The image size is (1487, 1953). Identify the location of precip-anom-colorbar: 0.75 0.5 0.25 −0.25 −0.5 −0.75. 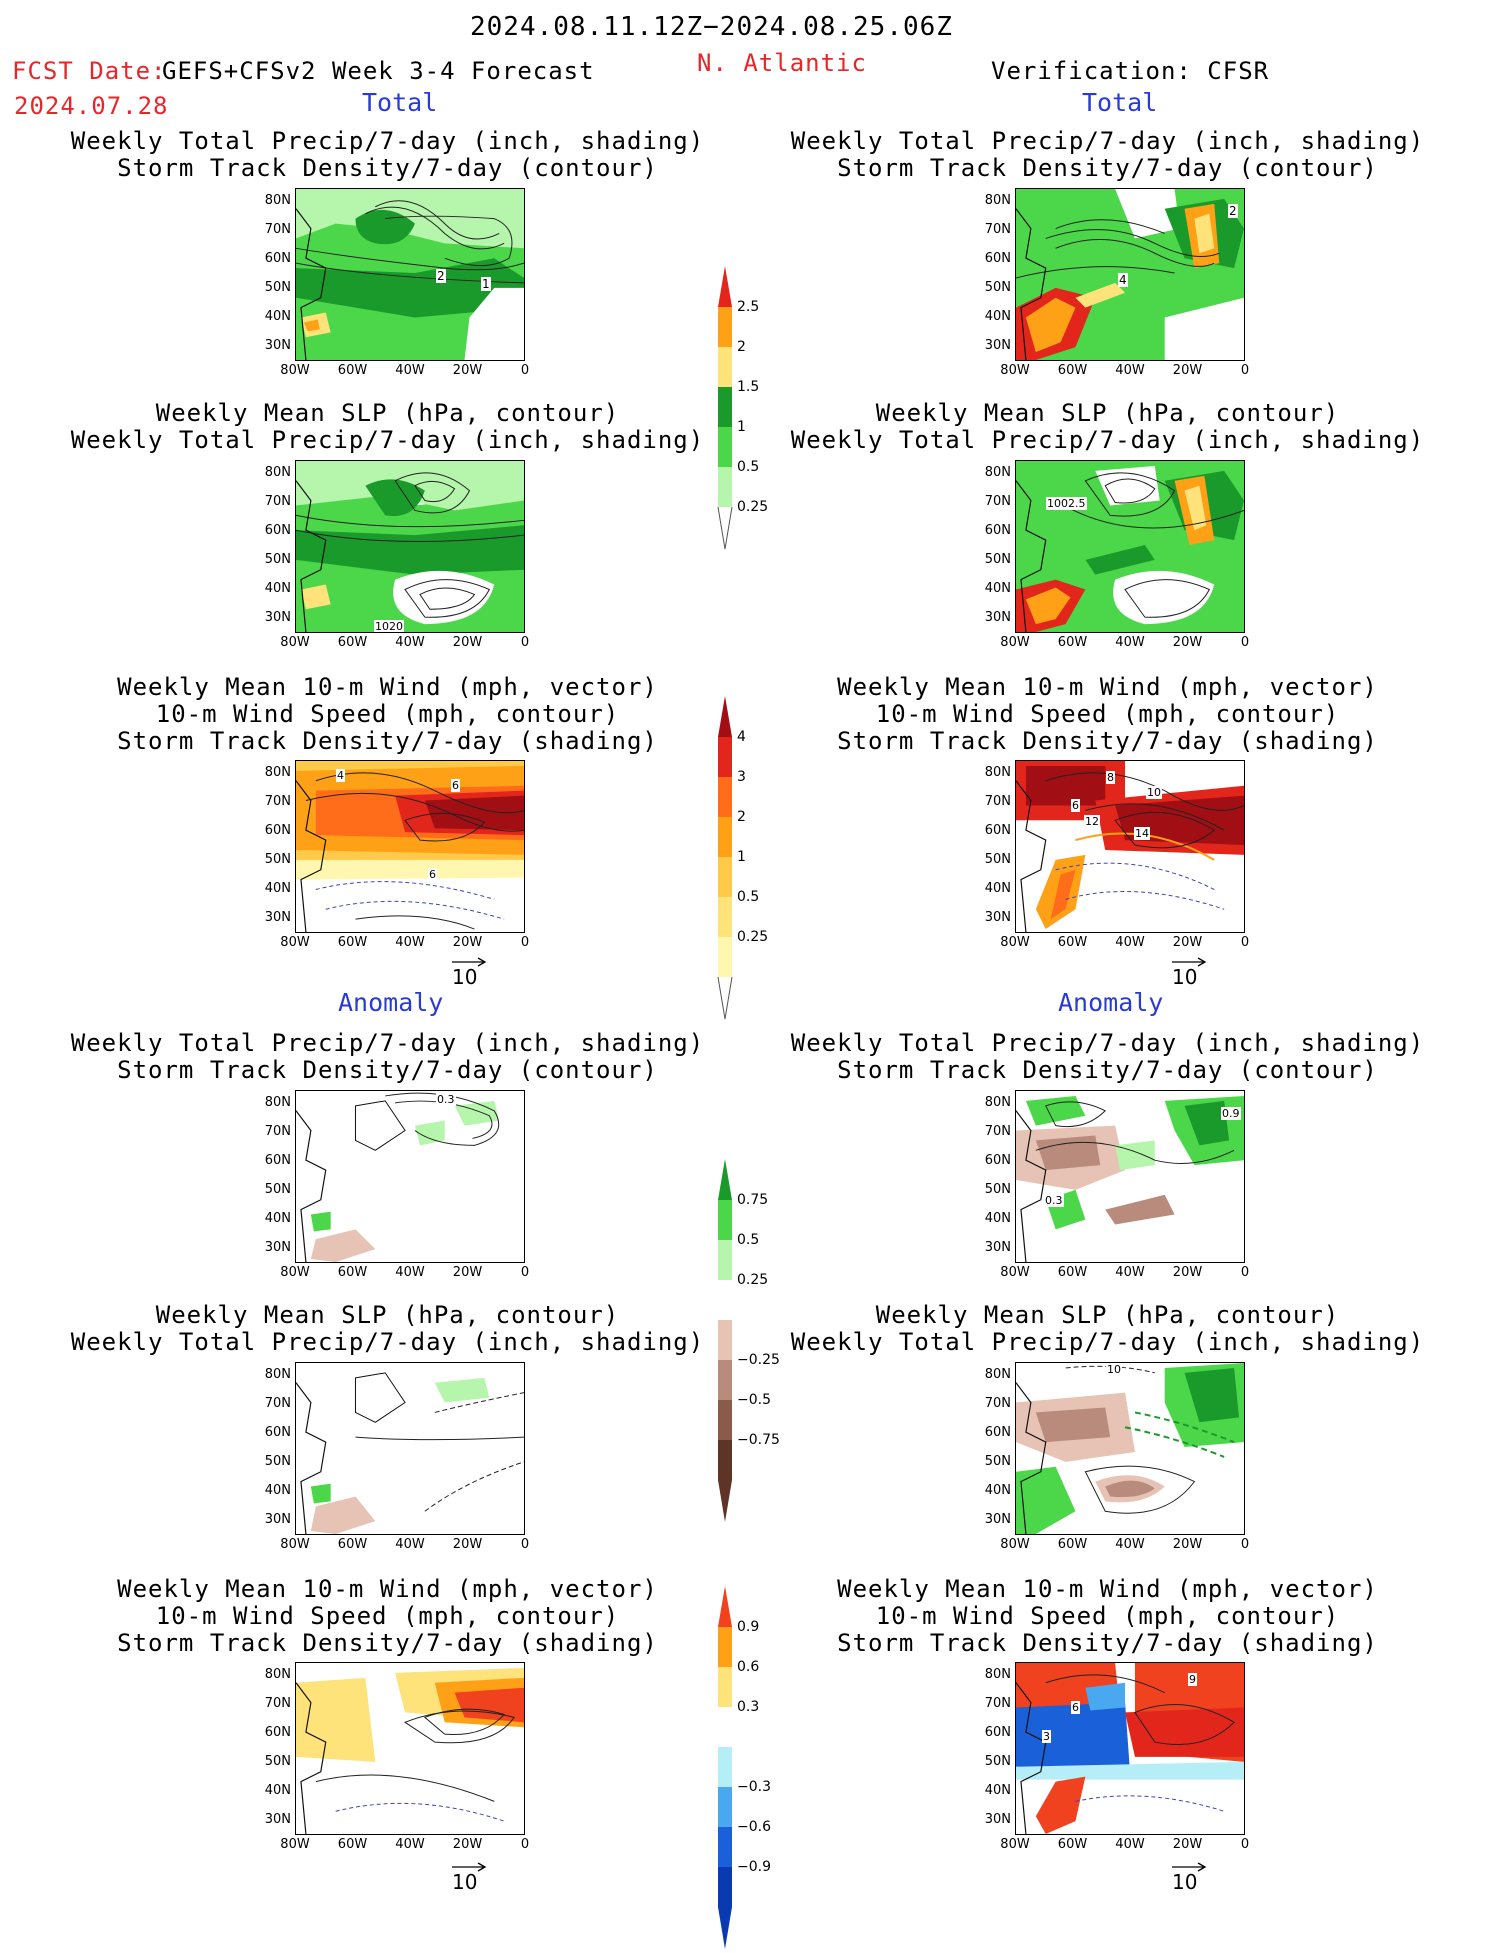
(748, 1342).